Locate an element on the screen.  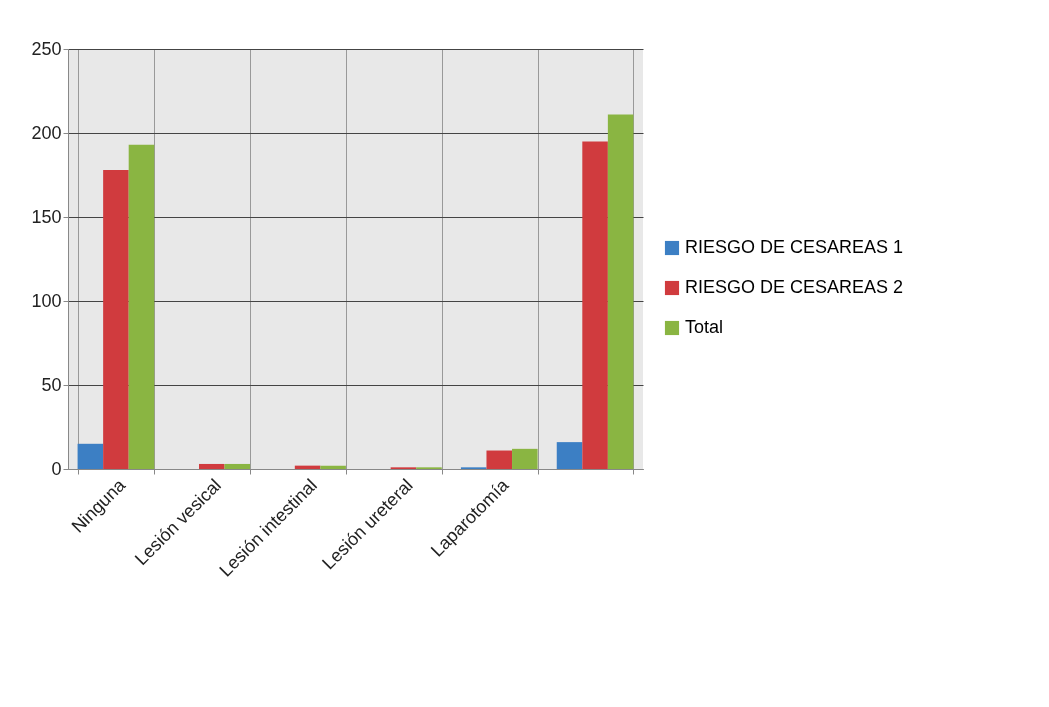
y-tick-label: 50 is located at coordinates (51, 384).